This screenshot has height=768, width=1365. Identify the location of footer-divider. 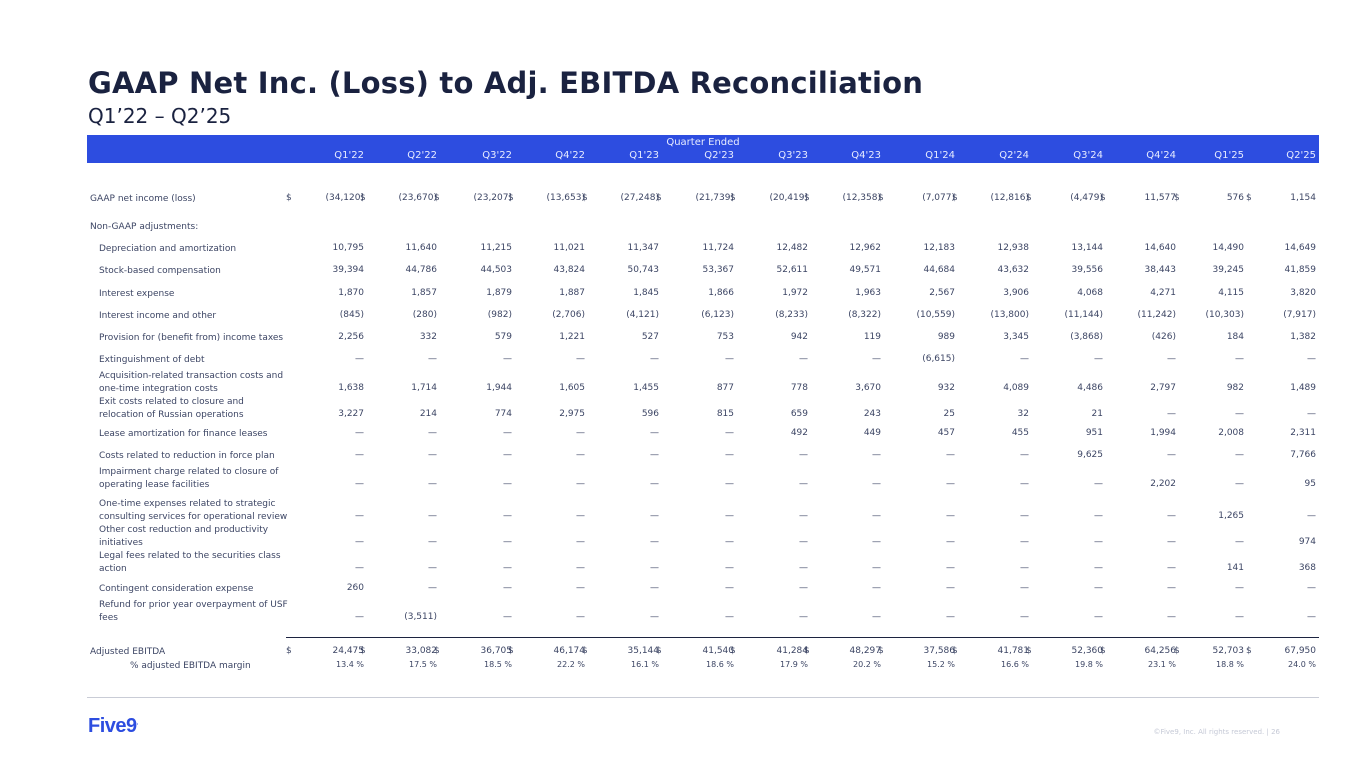
(703, 697).